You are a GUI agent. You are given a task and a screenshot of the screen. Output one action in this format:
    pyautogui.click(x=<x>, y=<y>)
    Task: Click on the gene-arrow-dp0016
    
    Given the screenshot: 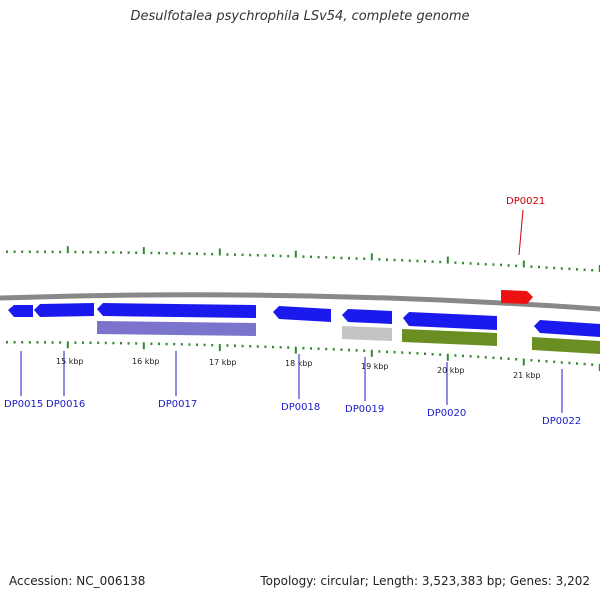 What is the action you would take?
    pyautogui.click(x=64, y=310)
    